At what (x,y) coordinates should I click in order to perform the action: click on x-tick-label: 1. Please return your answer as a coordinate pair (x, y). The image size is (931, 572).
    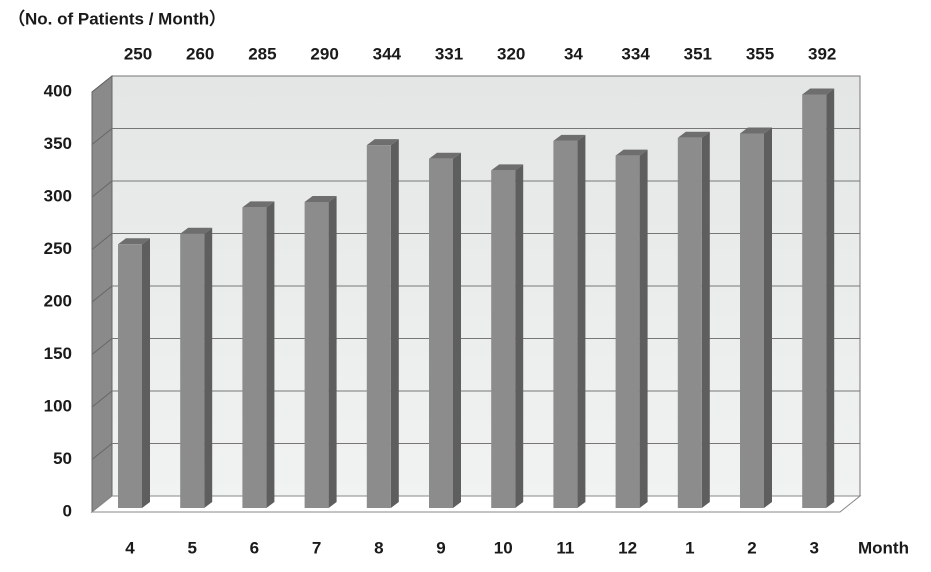
    Looking at the image, I should click on (689, 547).